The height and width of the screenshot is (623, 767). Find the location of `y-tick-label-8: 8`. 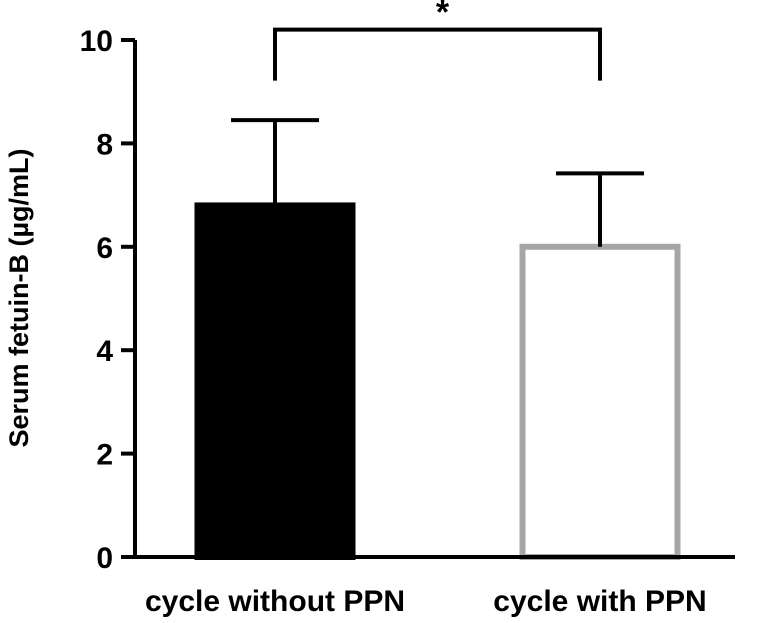

y-tick-label-8: 8 is located at coordinates (104, 144).